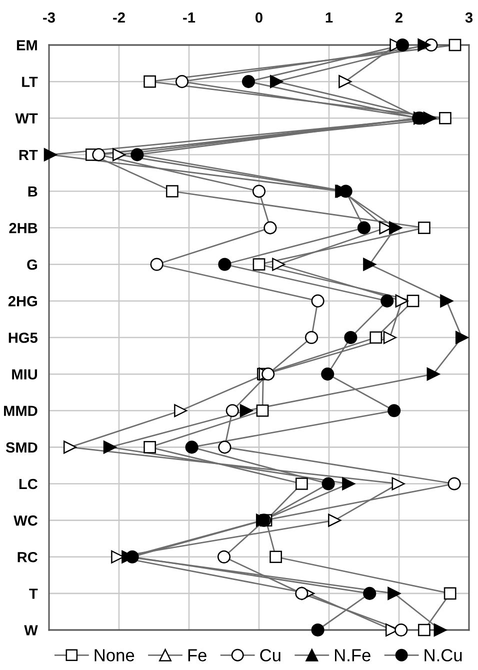 The width and height of the screenshot is (478, 670). I want to click on y-tick-label: G, so click(32, 264).